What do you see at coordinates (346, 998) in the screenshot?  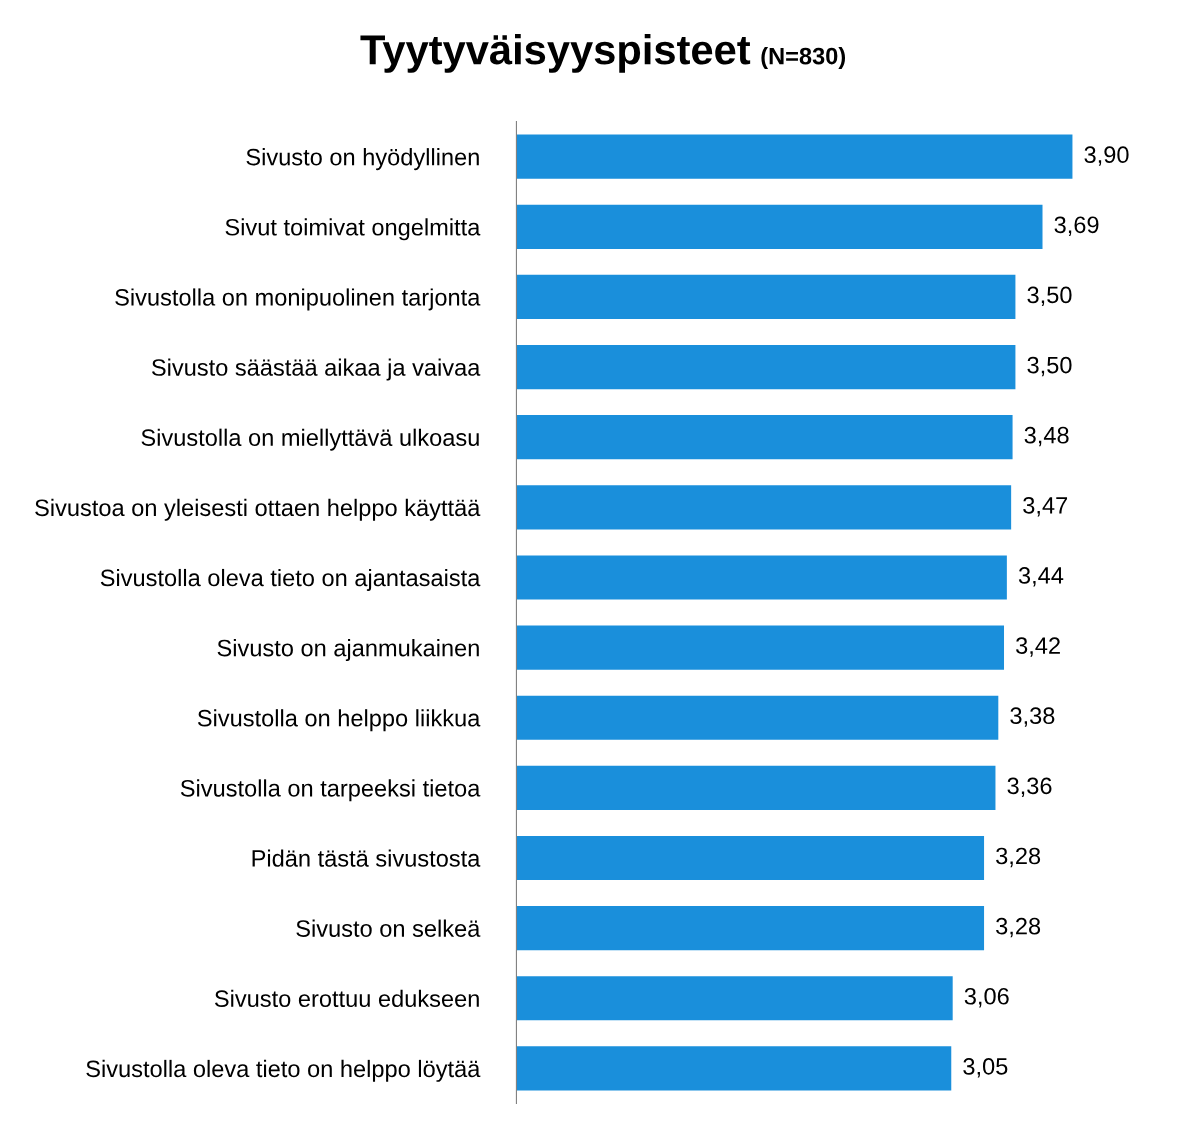 I see `y-tick-label: Sivusto erottuu edukseen` at bounding box center [346, 998].